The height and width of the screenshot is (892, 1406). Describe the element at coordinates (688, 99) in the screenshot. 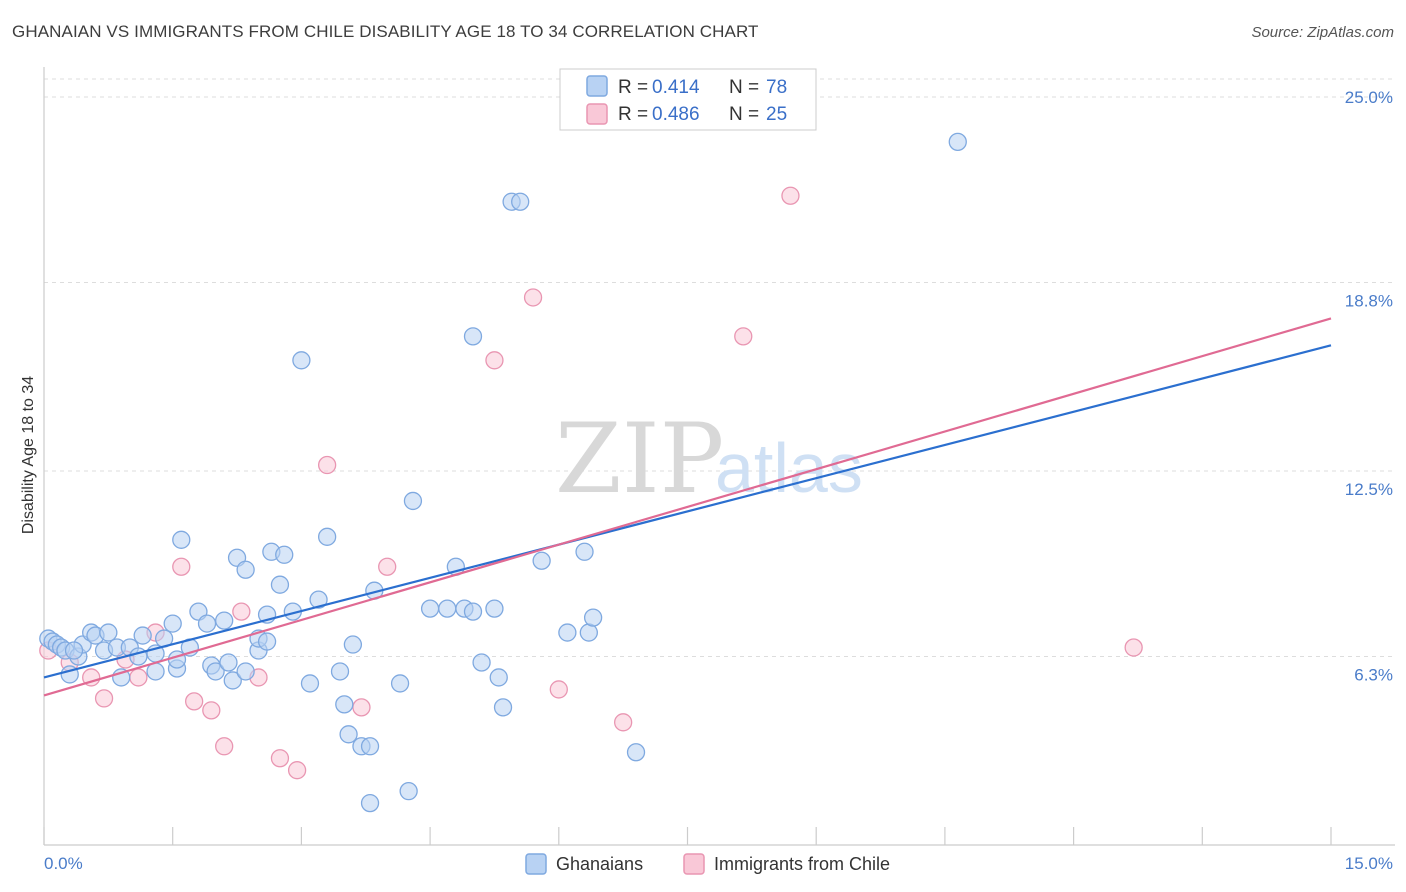

I see `top-legend: R = 0.414 N = 78 R = 0.486 N = 25` at that location.